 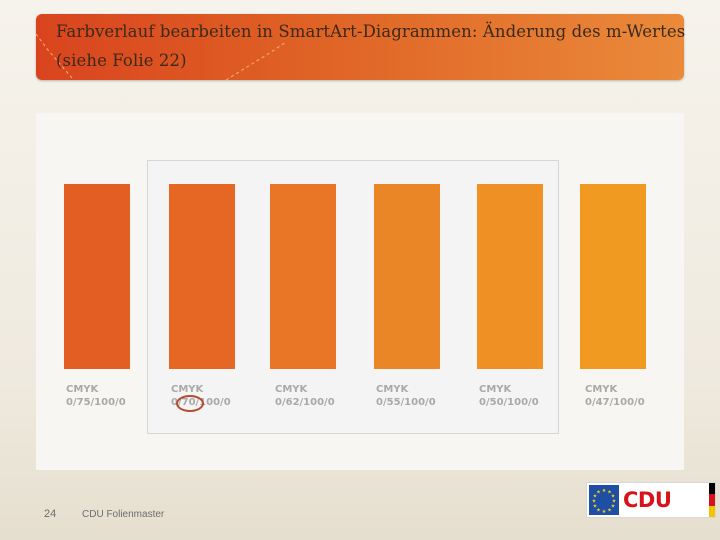 What do you see at coordinates (96, 402) in the screenshot?
I see `cmyk-values: 0/75/100/0` at bounding box center [96, 402].